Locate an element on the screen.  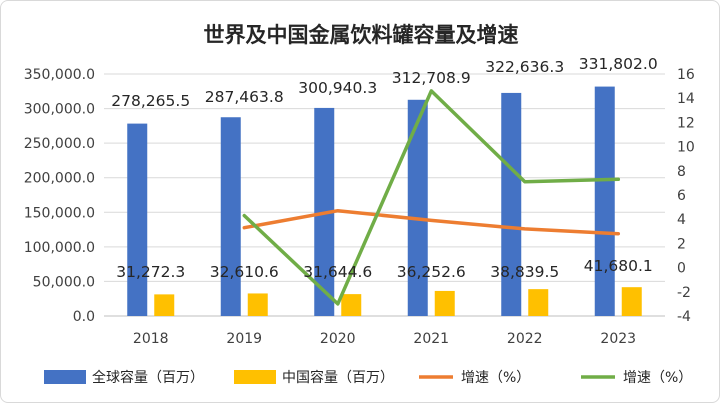
right-tick-label: 10 is located at coordinates (686, 148).